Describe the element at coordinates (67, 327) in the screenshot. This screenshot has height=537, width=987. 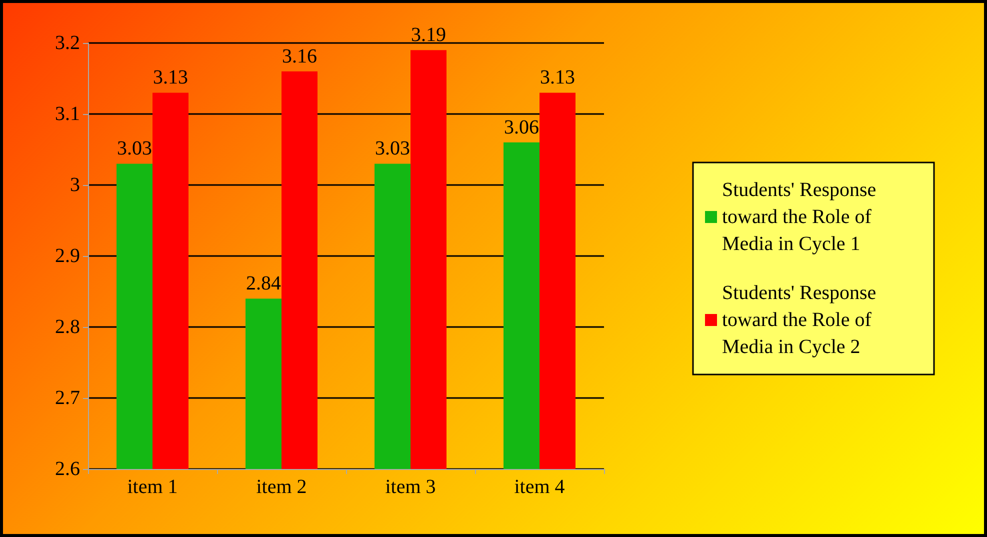
I see `y-tick-label: 2.8` at that location.